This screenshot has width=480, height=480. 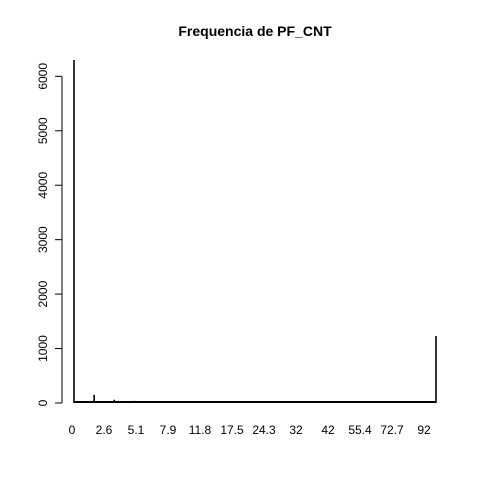 What do you see at coordinates (360, 430) in the screenshot?
I see `x-tick-label: 55.4` at bounding box center [360, 430].